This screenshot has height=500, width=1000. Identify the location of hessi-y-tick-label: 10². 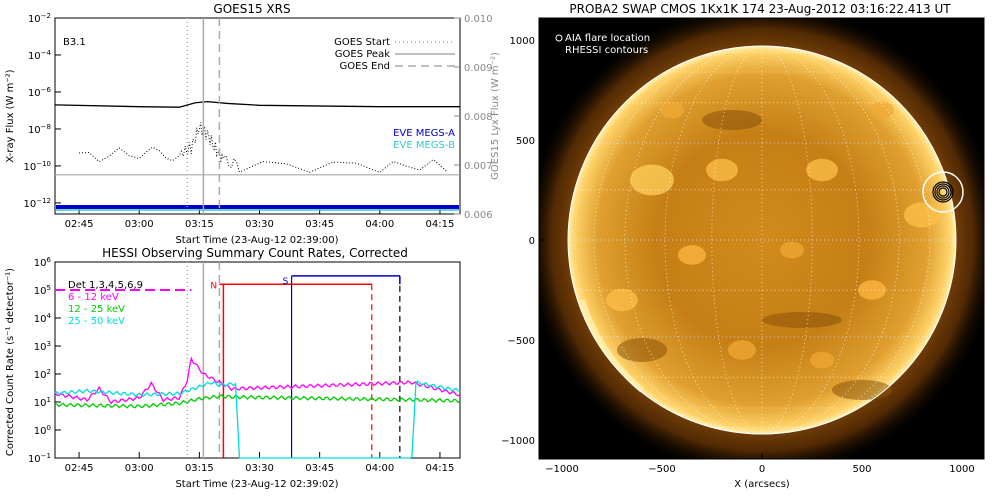
(42, 374).